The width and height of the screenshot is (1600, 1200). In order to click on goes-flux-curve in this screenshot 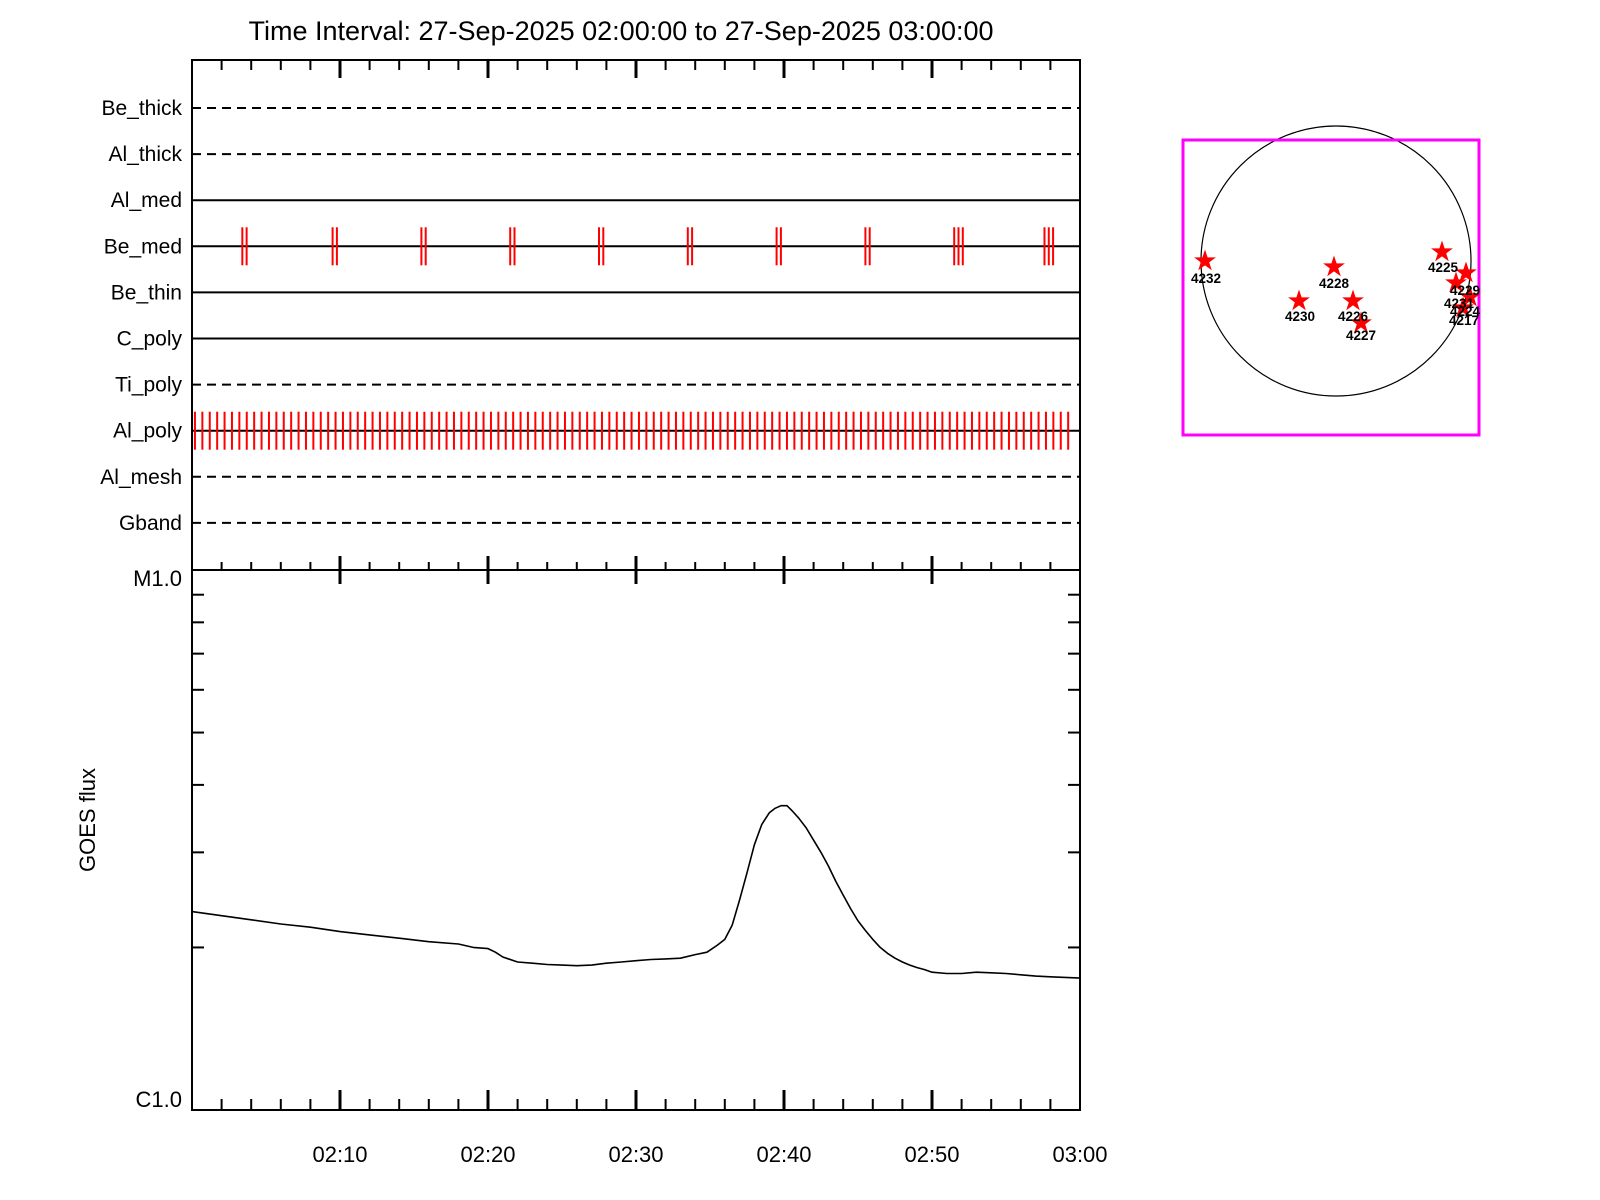, I will do `click(636, 891)`.